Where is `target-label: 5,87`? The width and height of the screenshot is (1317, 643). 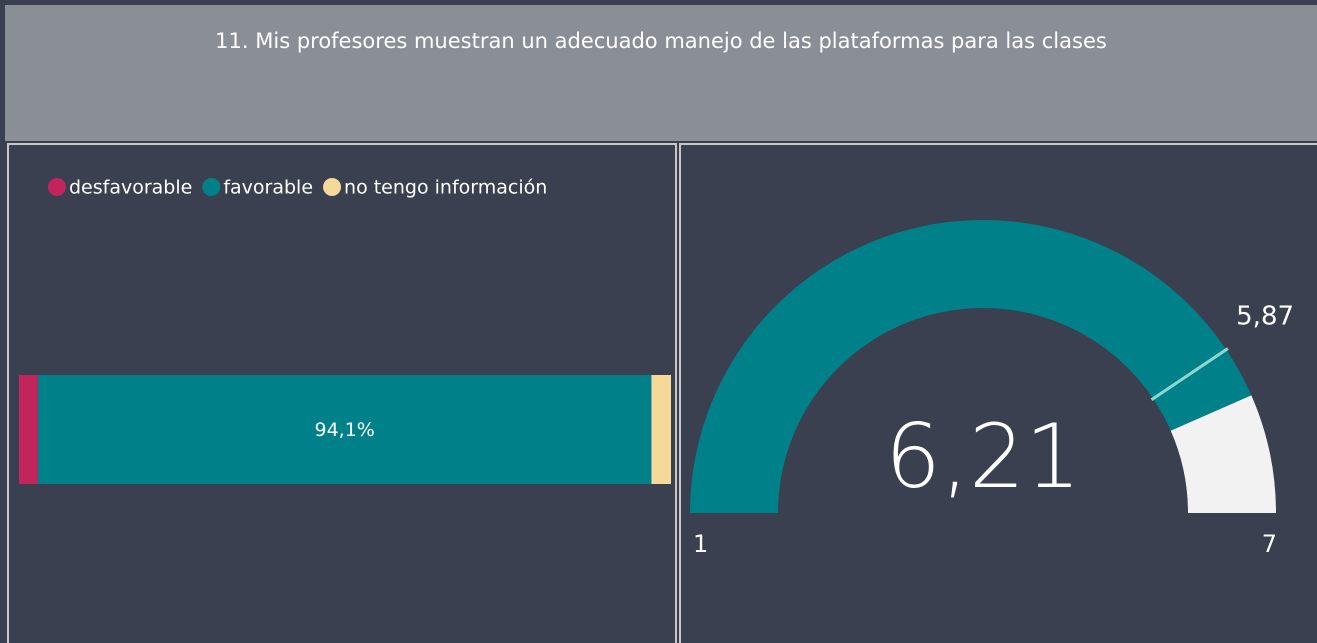 target-label: 5,87 is located at coordinates (1265, 316).